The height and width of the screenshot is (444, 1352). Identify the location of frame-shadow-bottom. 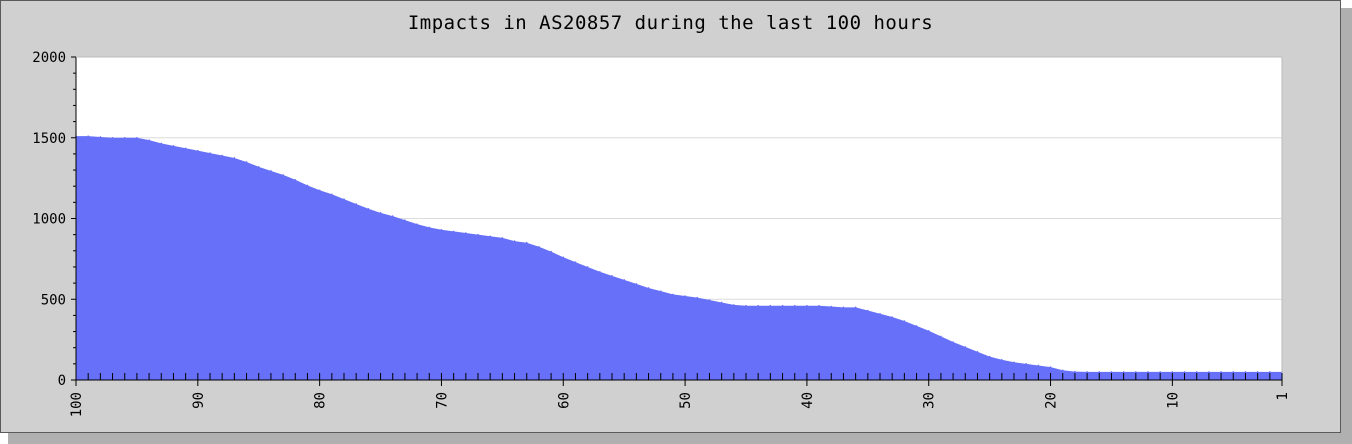
(680, 438).